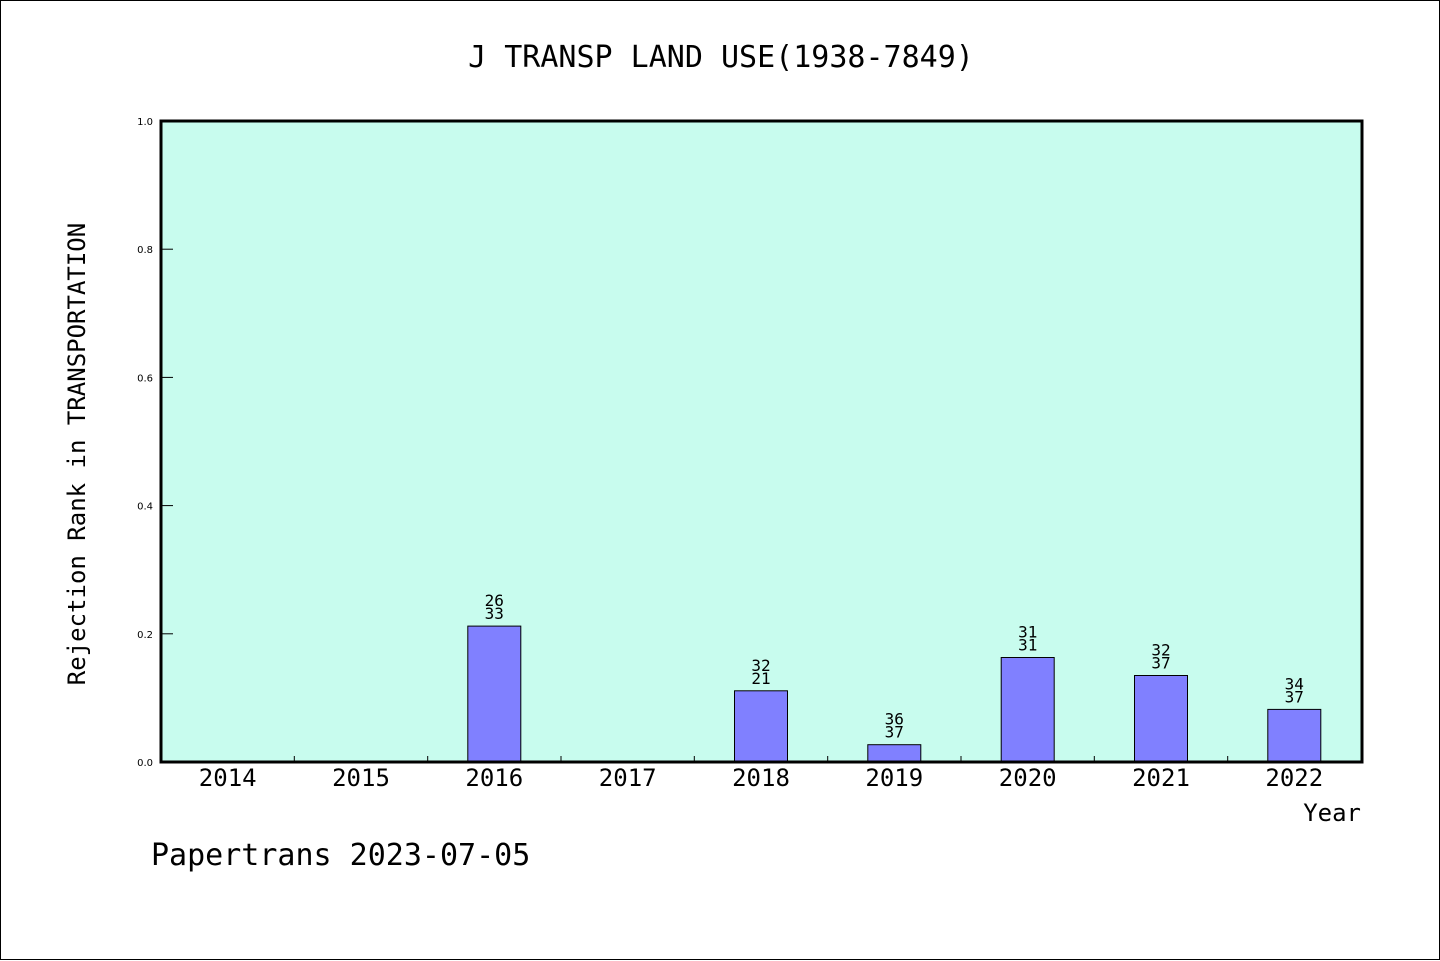 This screenshot has width=1440, height=961. What do you see at coordinates (145, 507) in the screenshot?
I see `y-tick-label: 0.4` at bounding box center [145, 507].